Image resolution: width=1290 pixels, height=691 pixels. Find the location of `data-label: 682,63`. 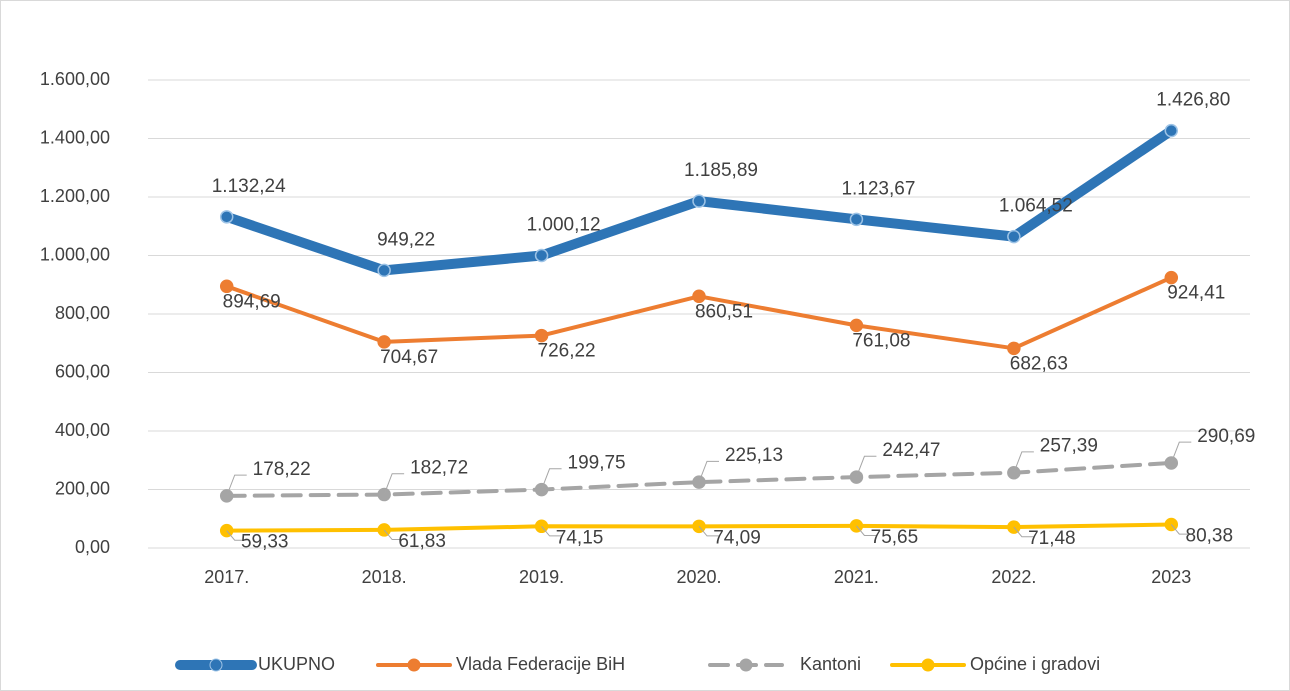

data-label: 682,63 is located at coordinates (1039, 363).